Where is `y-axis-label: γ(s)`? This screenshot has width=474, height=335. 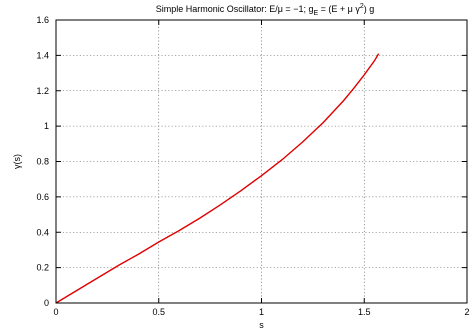
y-axis-label: γ(s) is located at coordinates (17, 161).